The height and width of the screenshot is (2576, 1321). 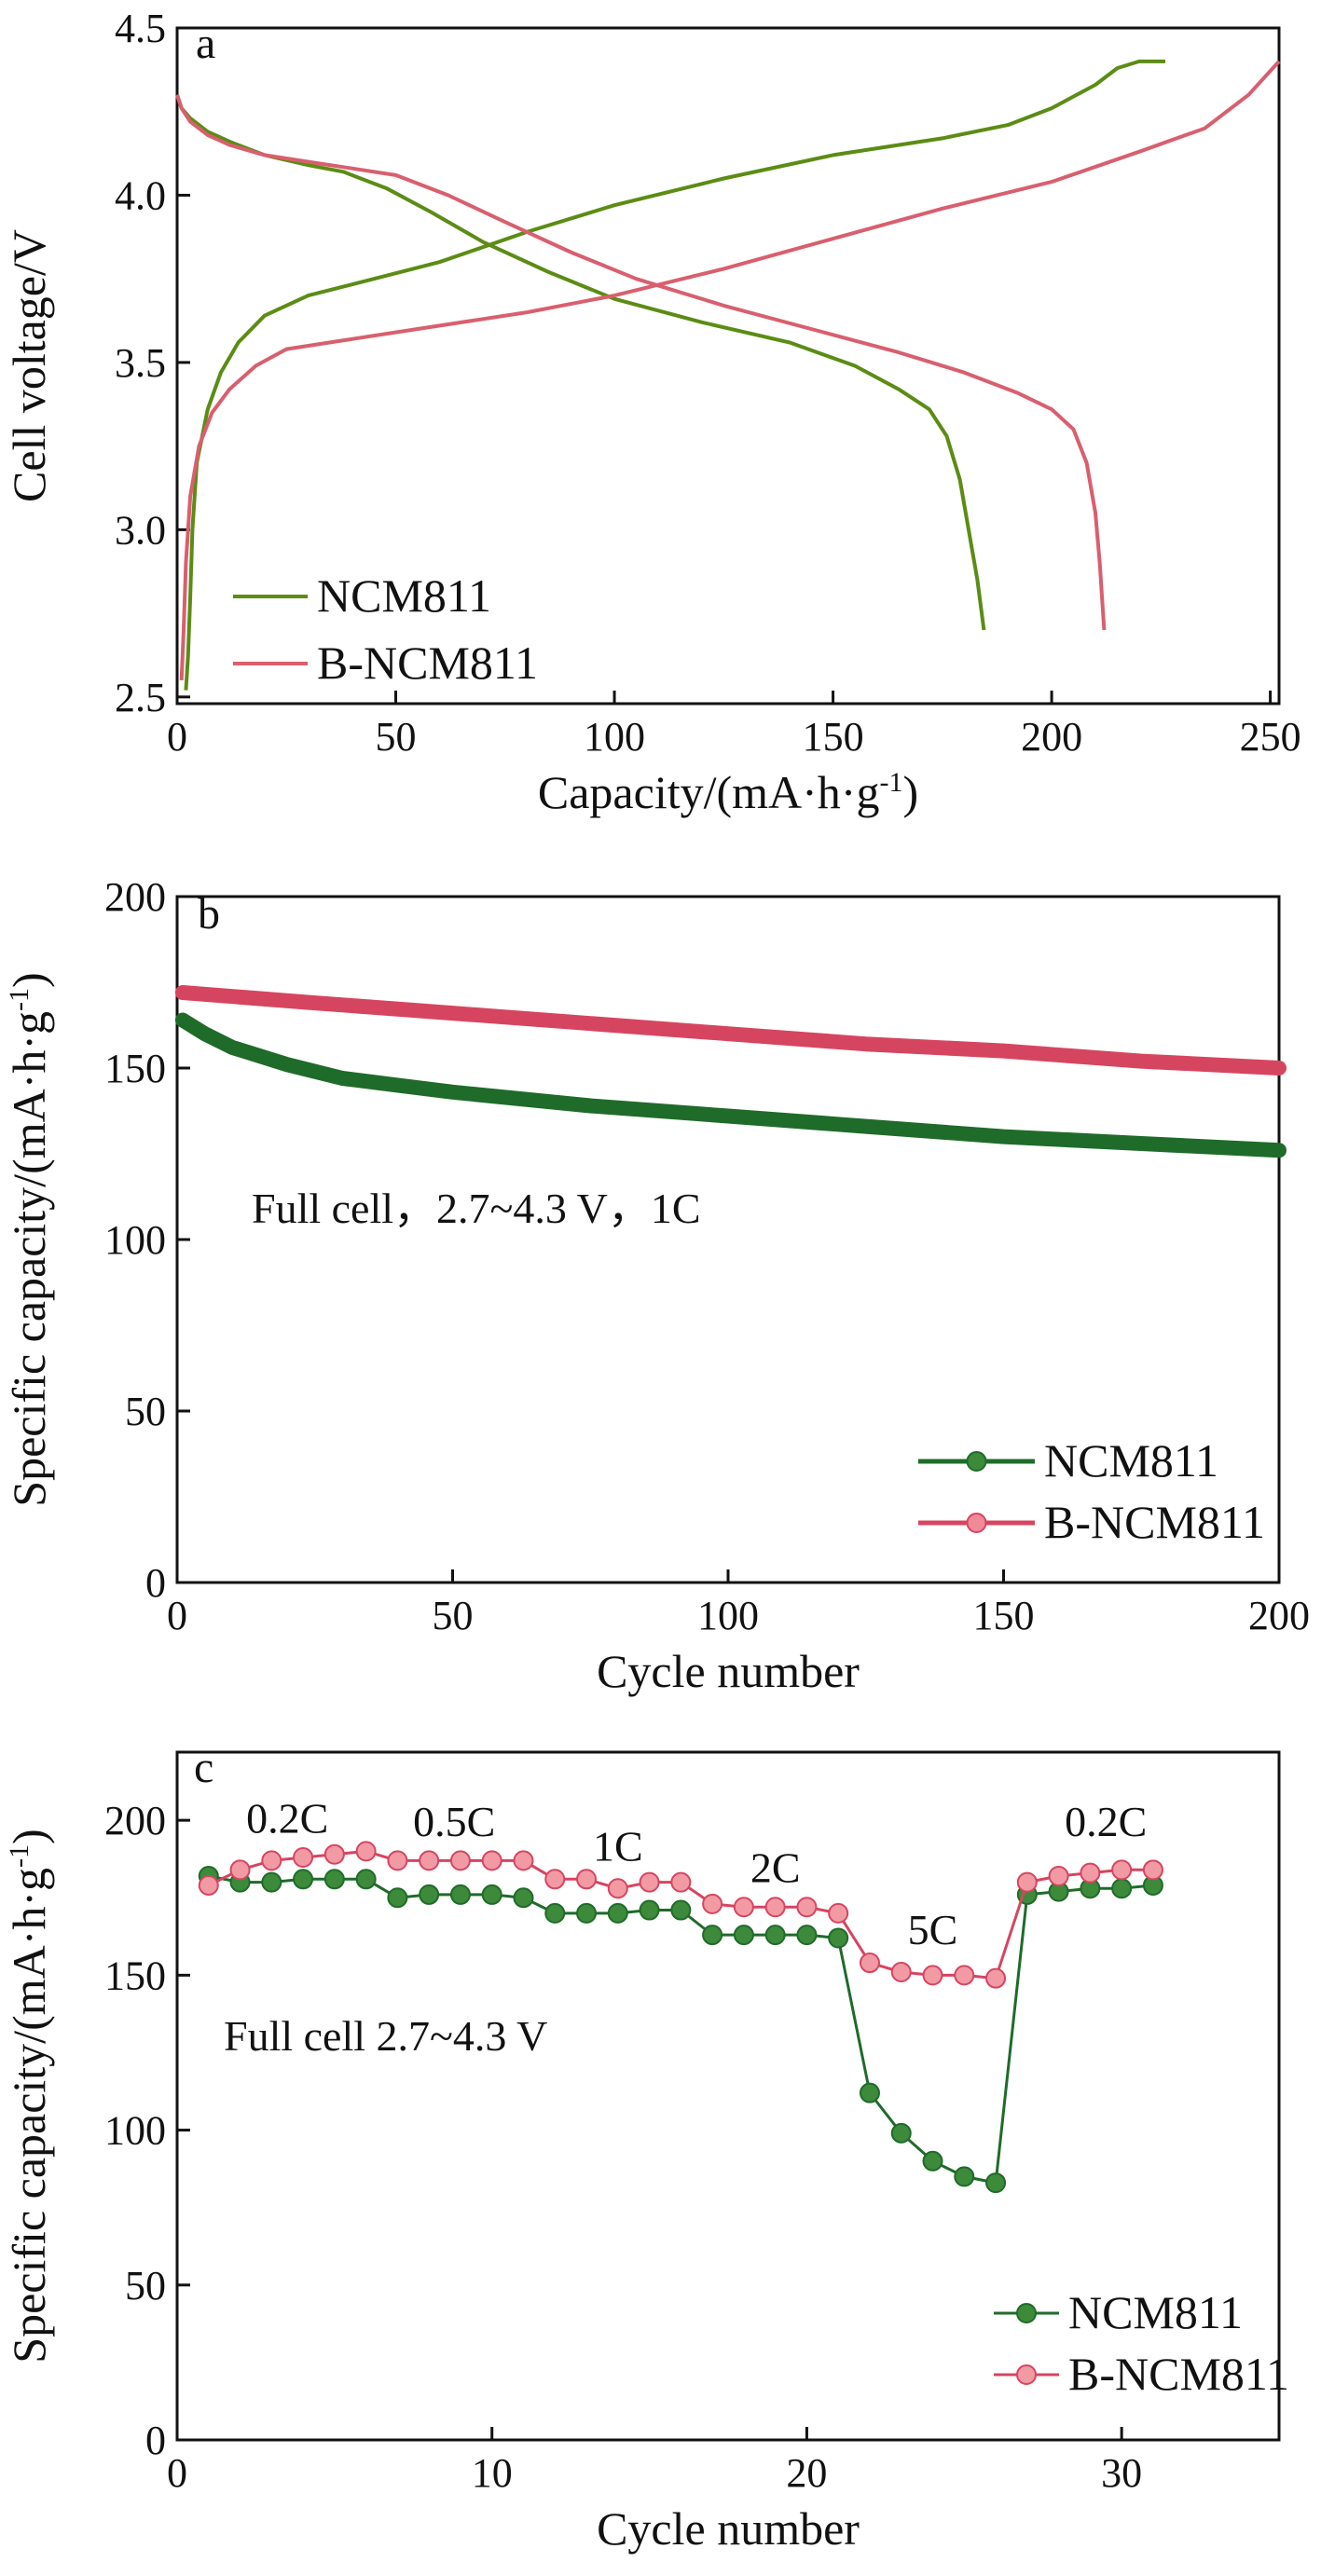 What do you see at coordinates (29, 1836) in the screenshot?
I see `panel-c-y-axis-label-close: )` at bounding box center [29, 1836].